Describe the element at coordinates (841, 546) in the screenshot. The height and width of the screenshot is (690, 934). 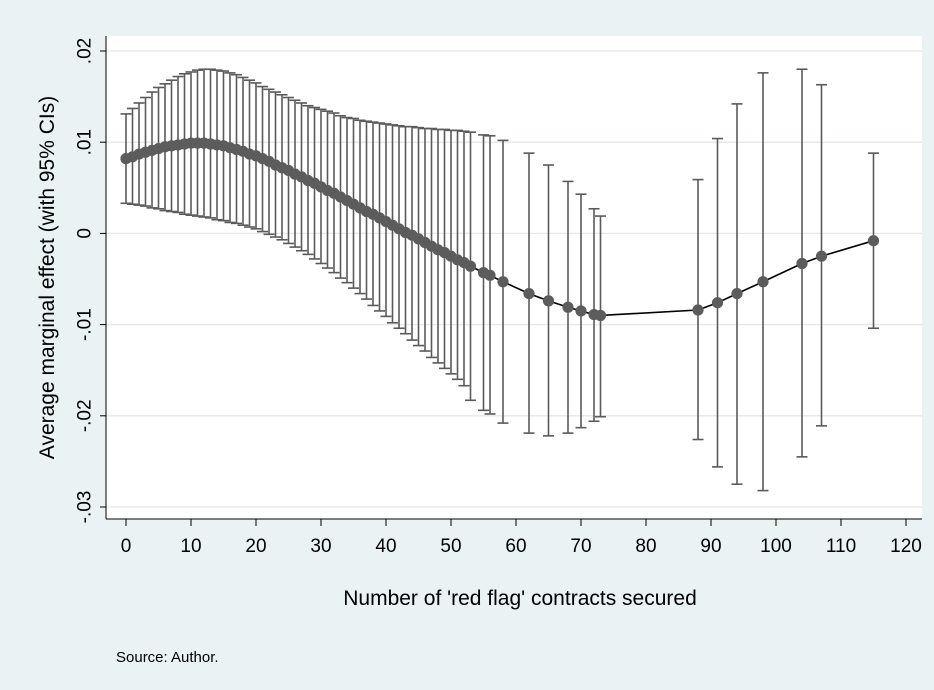
I see `x-tick-label: 110` at that location.